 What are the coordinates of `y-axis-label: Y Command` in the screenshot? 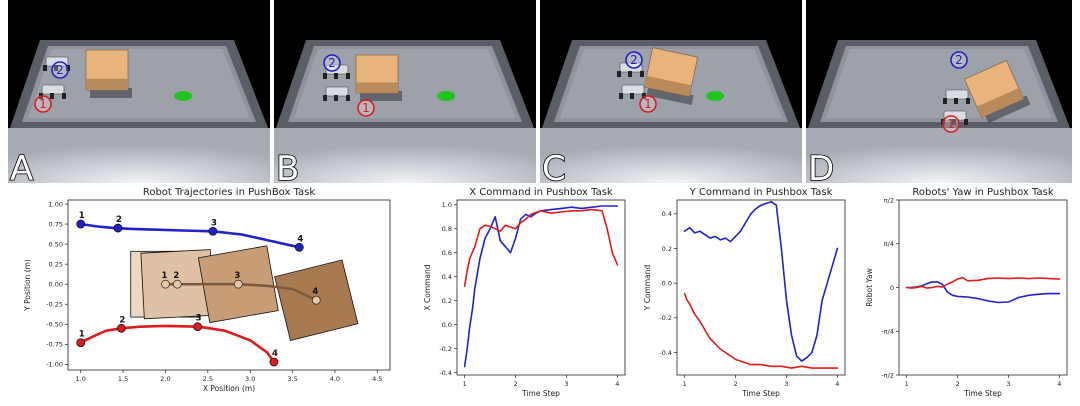 It's located at (647, 288).